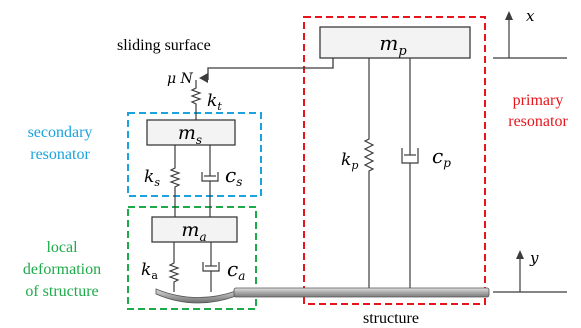 The image size is (581, 328). I want to click on cs-damper, so click(210, 181).